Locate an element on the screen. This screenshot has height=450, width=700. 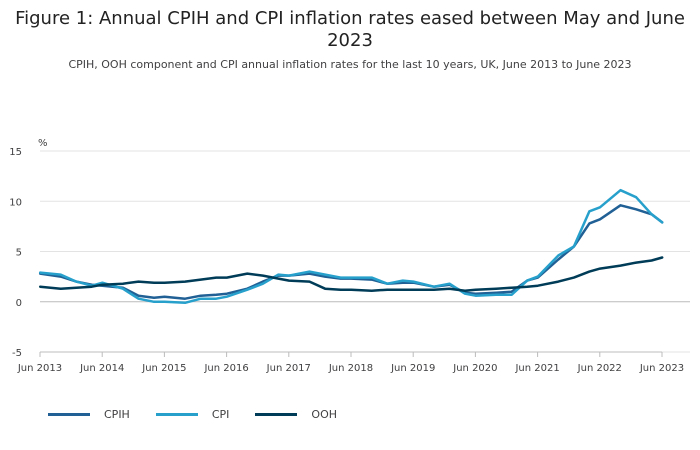
legend-item-cpi: CPI is located at coordinates (192, 414).